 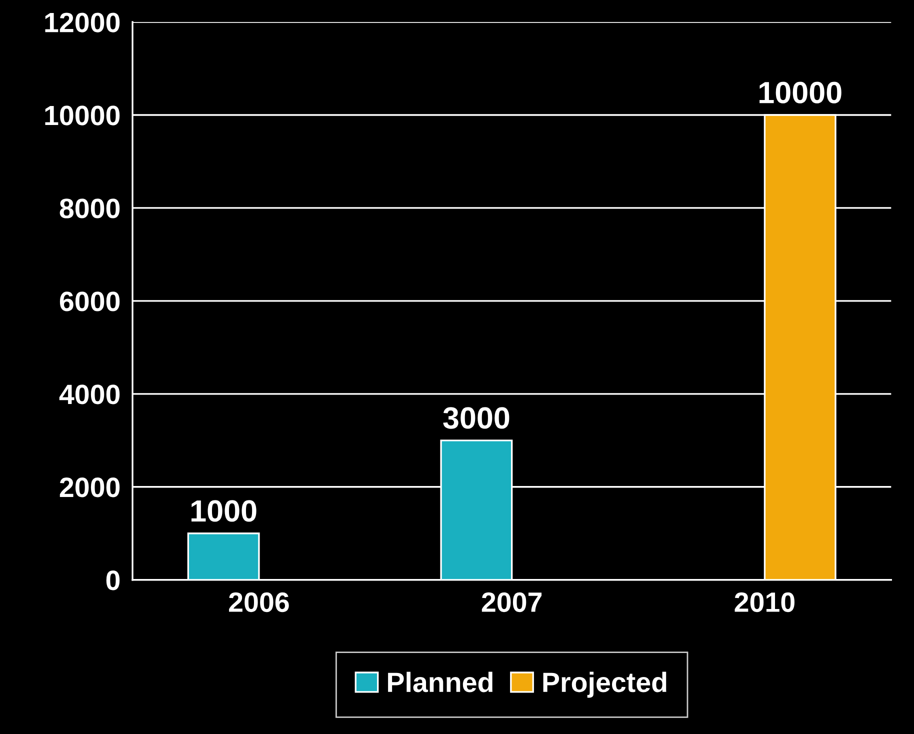 What do you see at coordinates (476, 418) in the screenshot?
I see `data-label: 3000` at bounding box center [476, 418].